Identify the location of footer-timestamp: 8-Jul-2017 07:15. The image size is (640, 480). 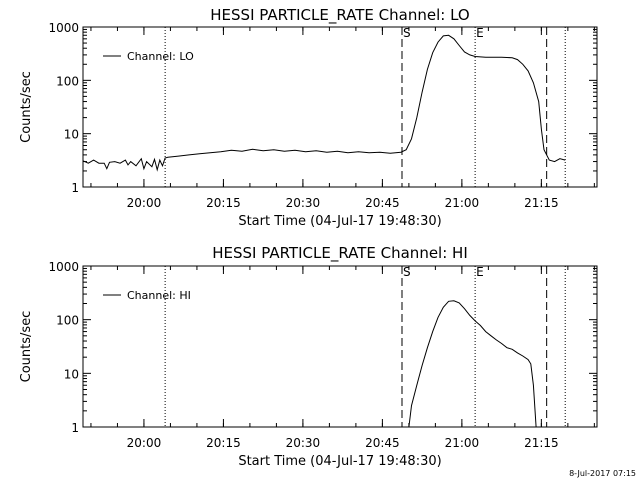
(602, 473).